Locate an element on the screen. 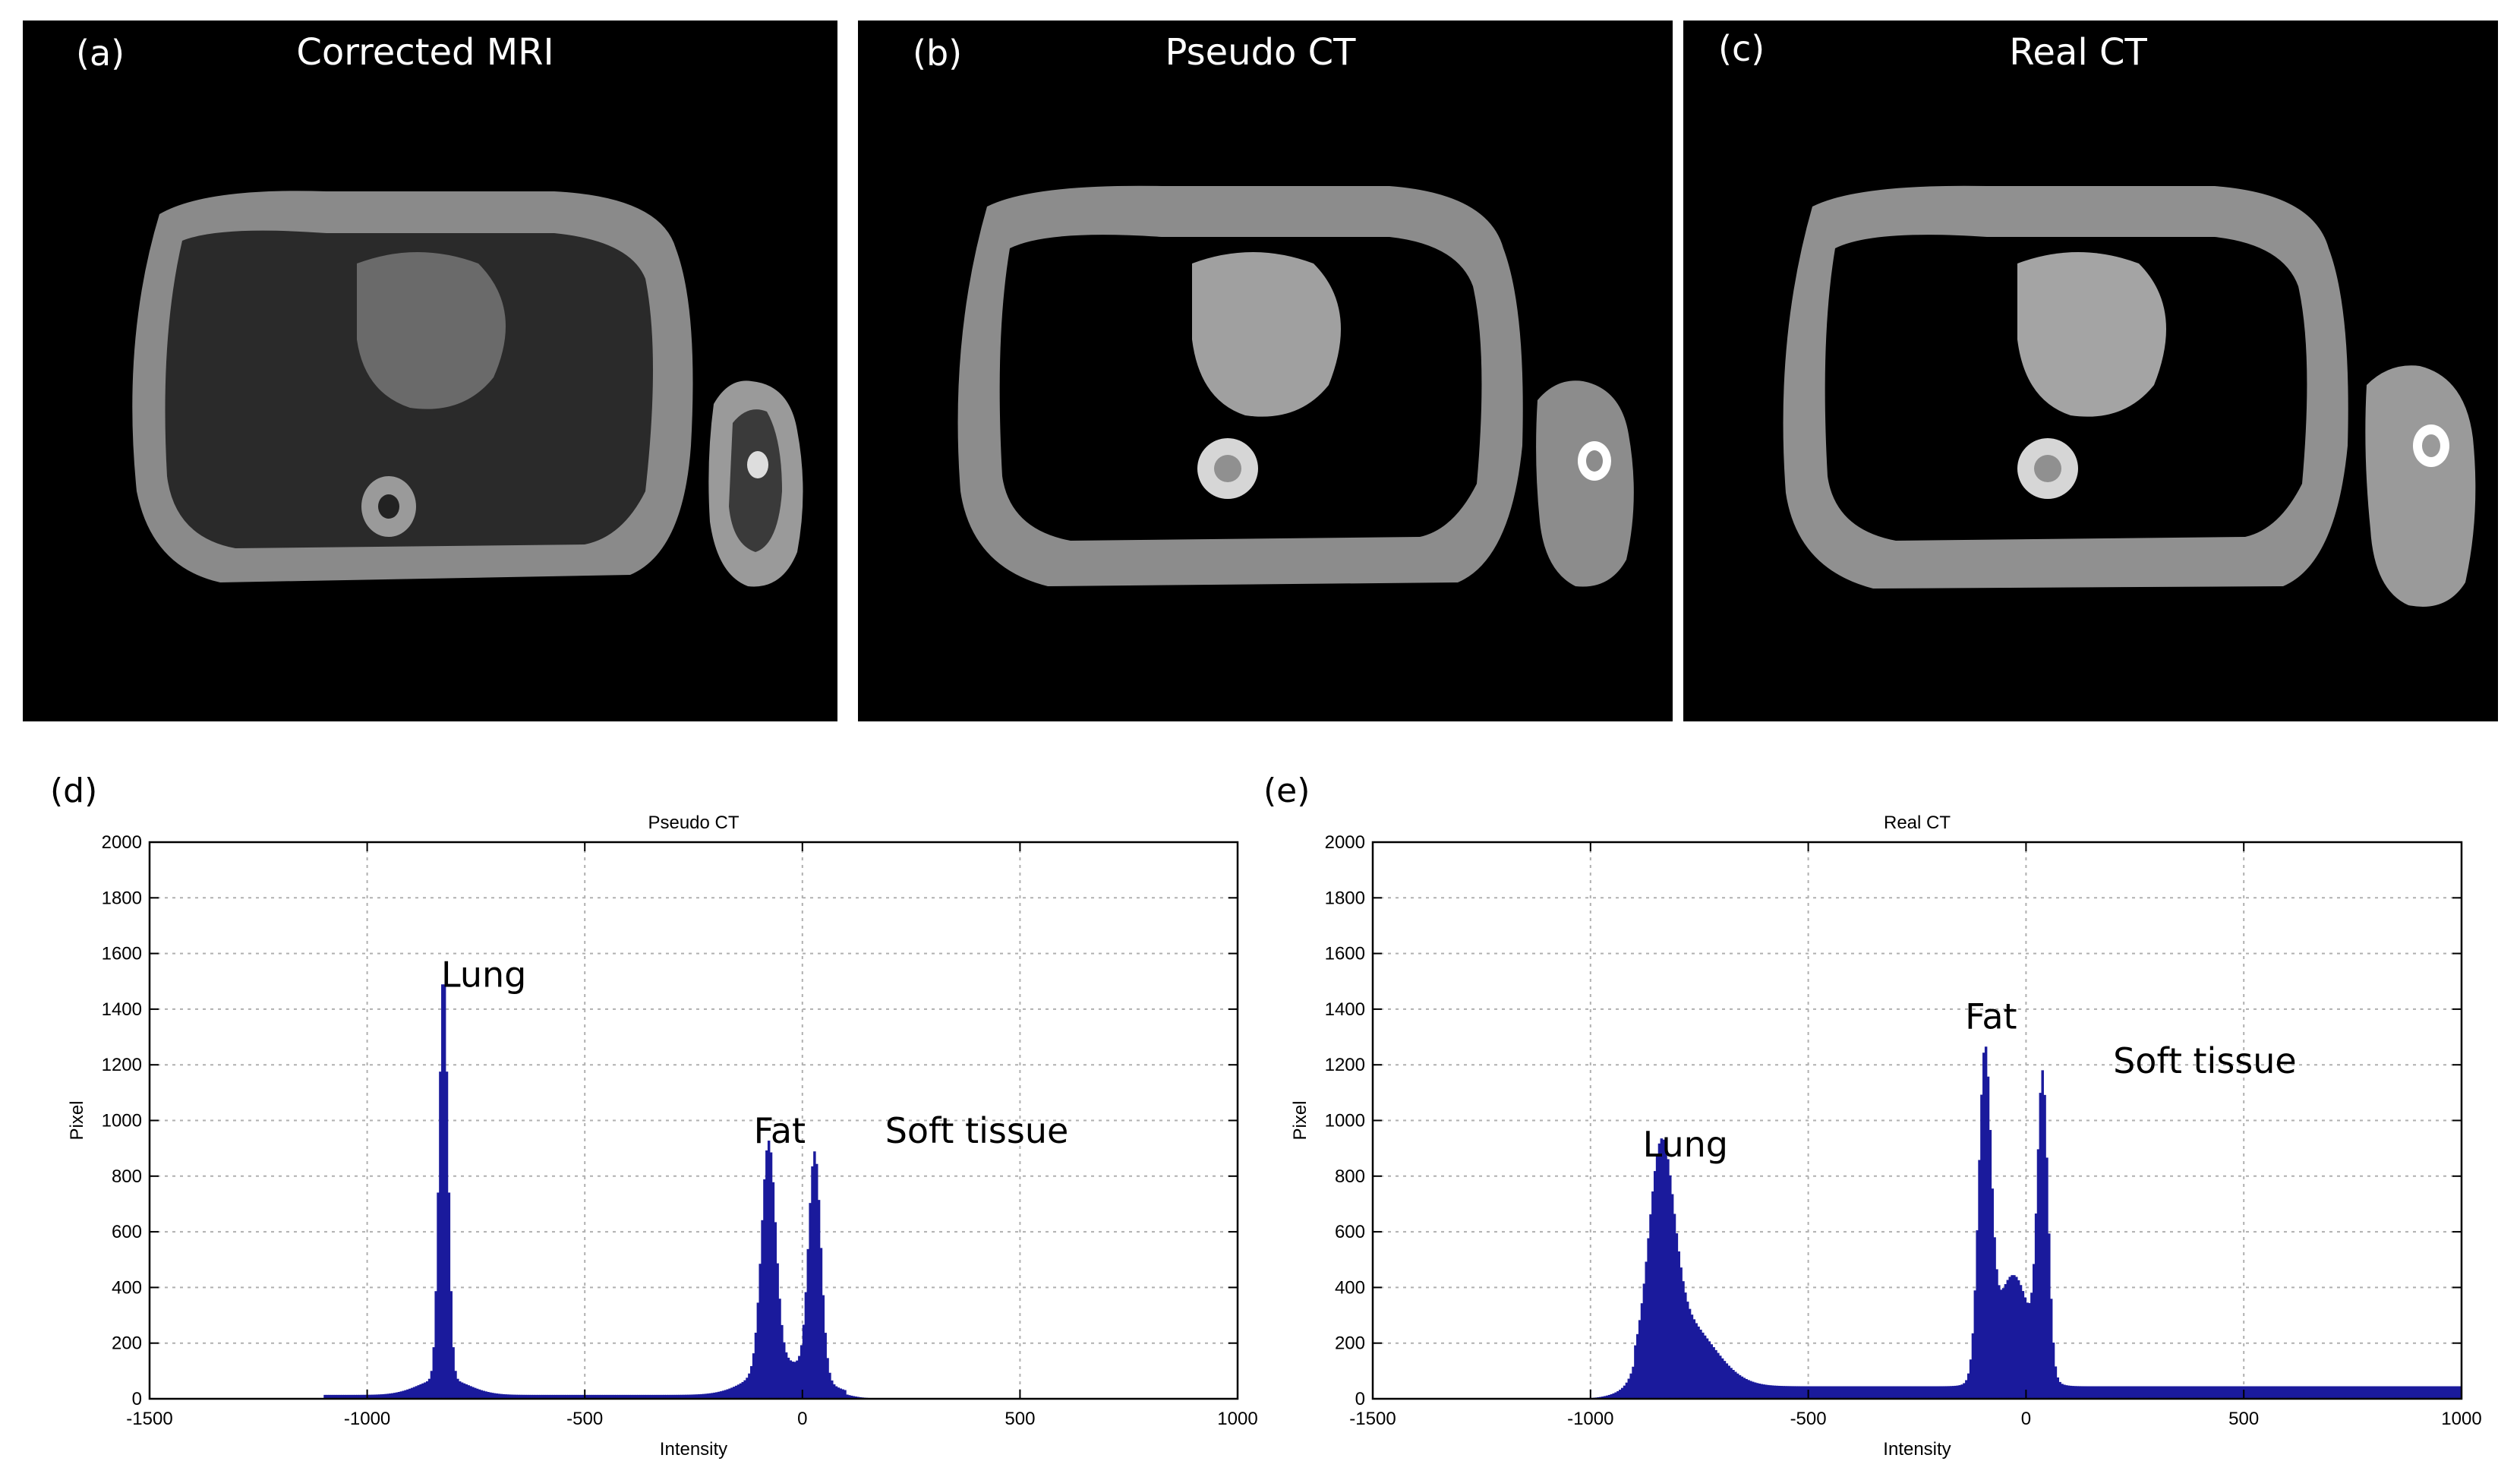 This screenshot has width=2520, height=1477. y-tick-label: 1400 is located at coordinates (122, 1009).